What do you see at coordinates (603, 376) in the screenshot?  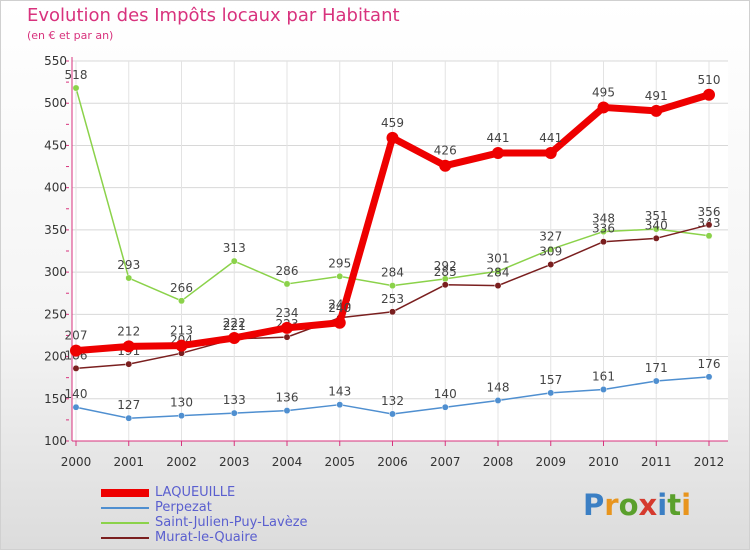 I see `data-label-perpezat: 161` at bounding box center [603, 376].